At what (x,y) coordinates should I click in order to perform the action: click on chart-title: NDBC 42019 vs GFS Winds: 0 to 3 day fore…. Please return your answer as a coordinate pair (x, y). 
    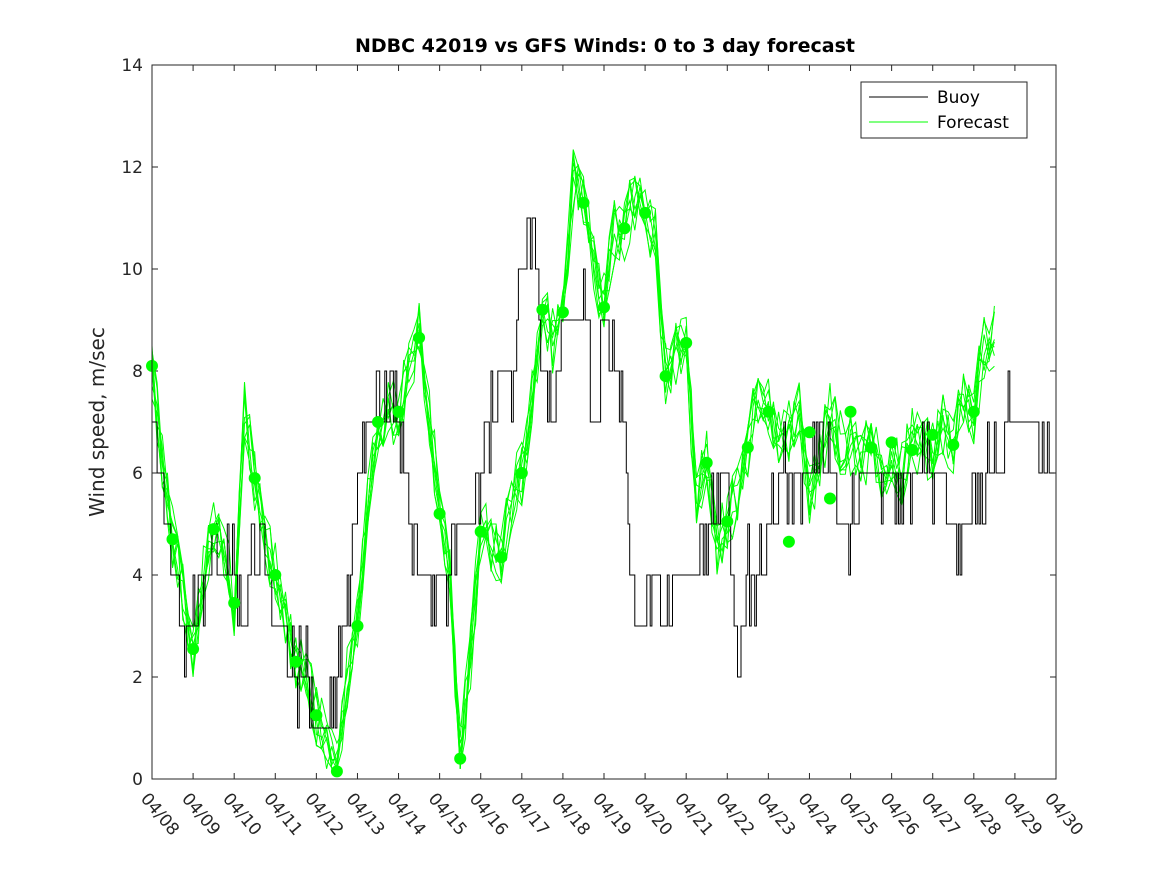
    Looking at the image, I should click on (605, 46).